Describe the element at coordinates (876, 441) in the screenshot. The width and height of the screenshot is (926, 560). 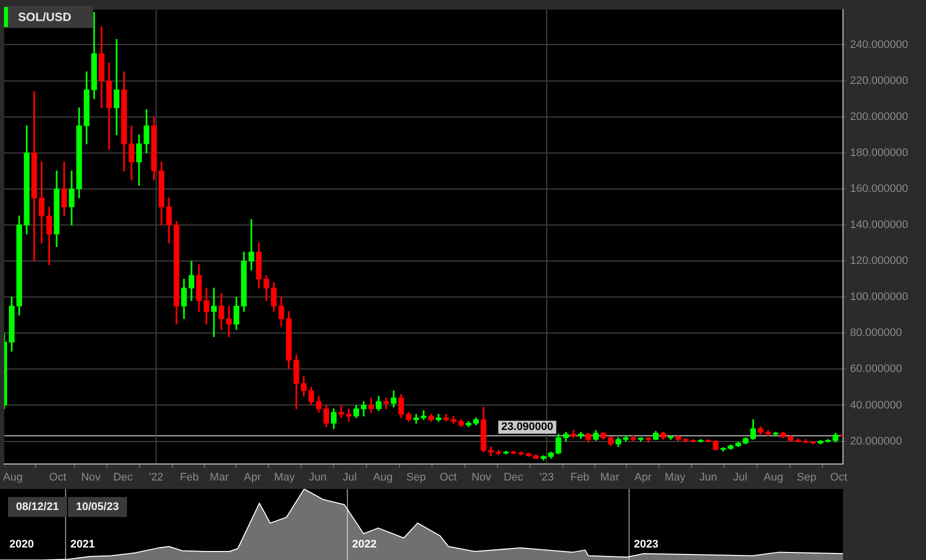
I see `y-tick-label: 20.000000` at that location.